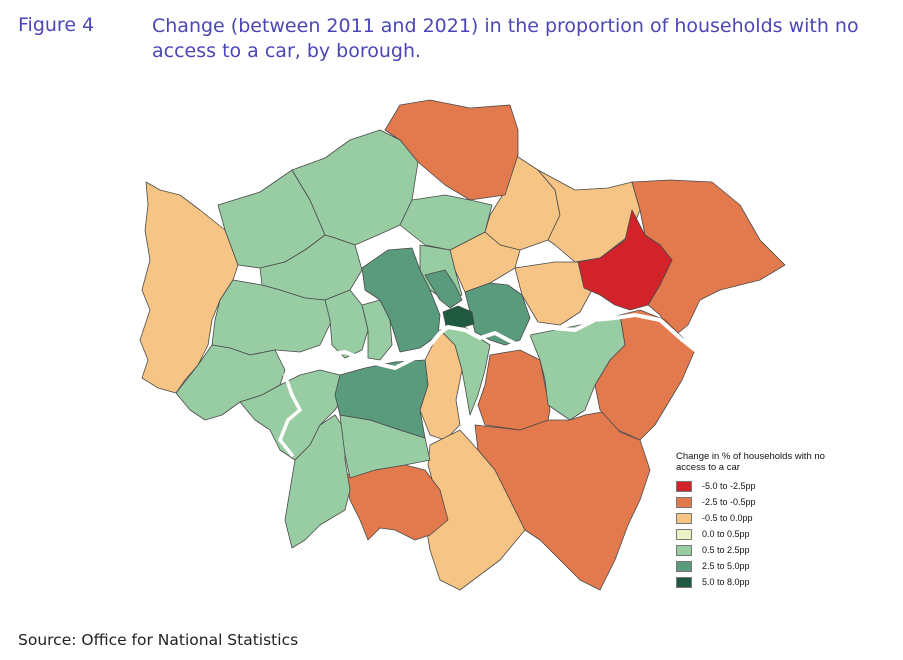 The height and width of the screenshot is (660, 903). Describe the element at coordinates (766, 534) in the screenshot. I see `legend-item: 0.0 to 0.5pp` at that location.